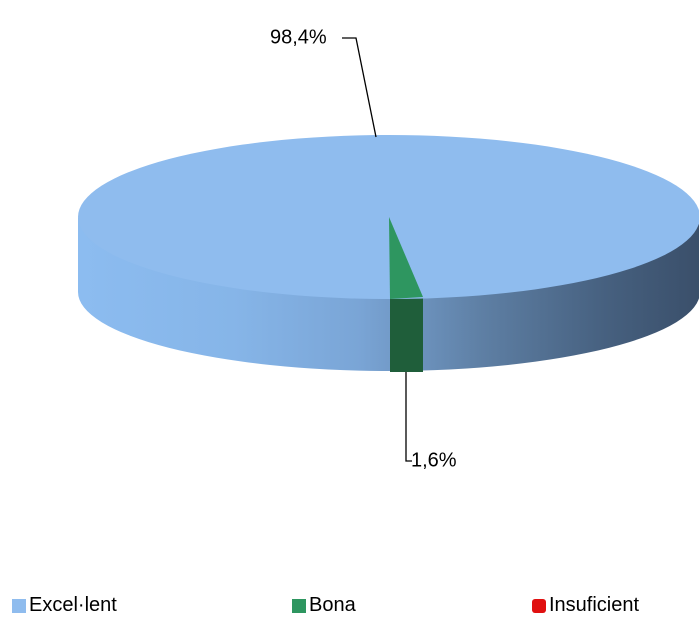  What do you see at coordinates (406, 258) in the screenshot?
I see `pie-slice-bona` at bounding box center [406, 258].